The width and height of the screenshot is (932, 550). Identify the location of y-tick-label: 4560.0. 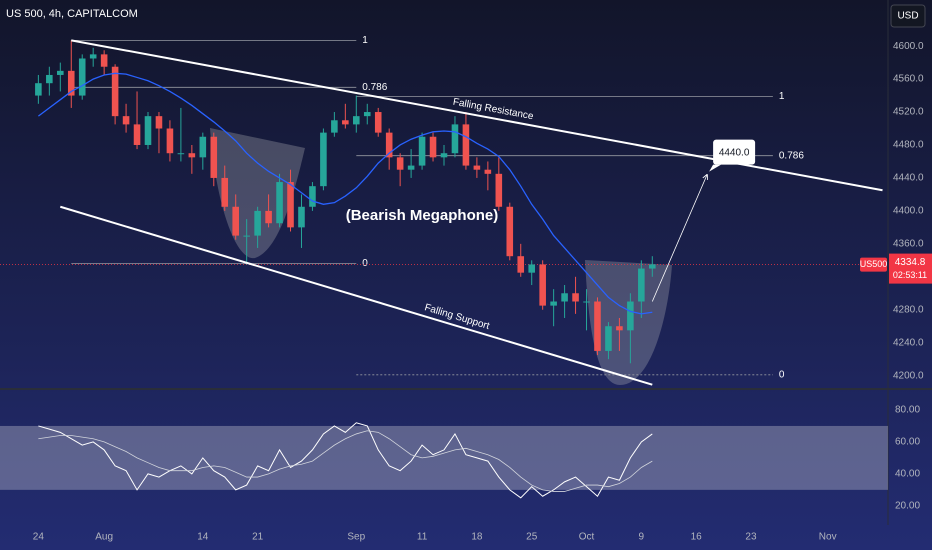
(908, 79).